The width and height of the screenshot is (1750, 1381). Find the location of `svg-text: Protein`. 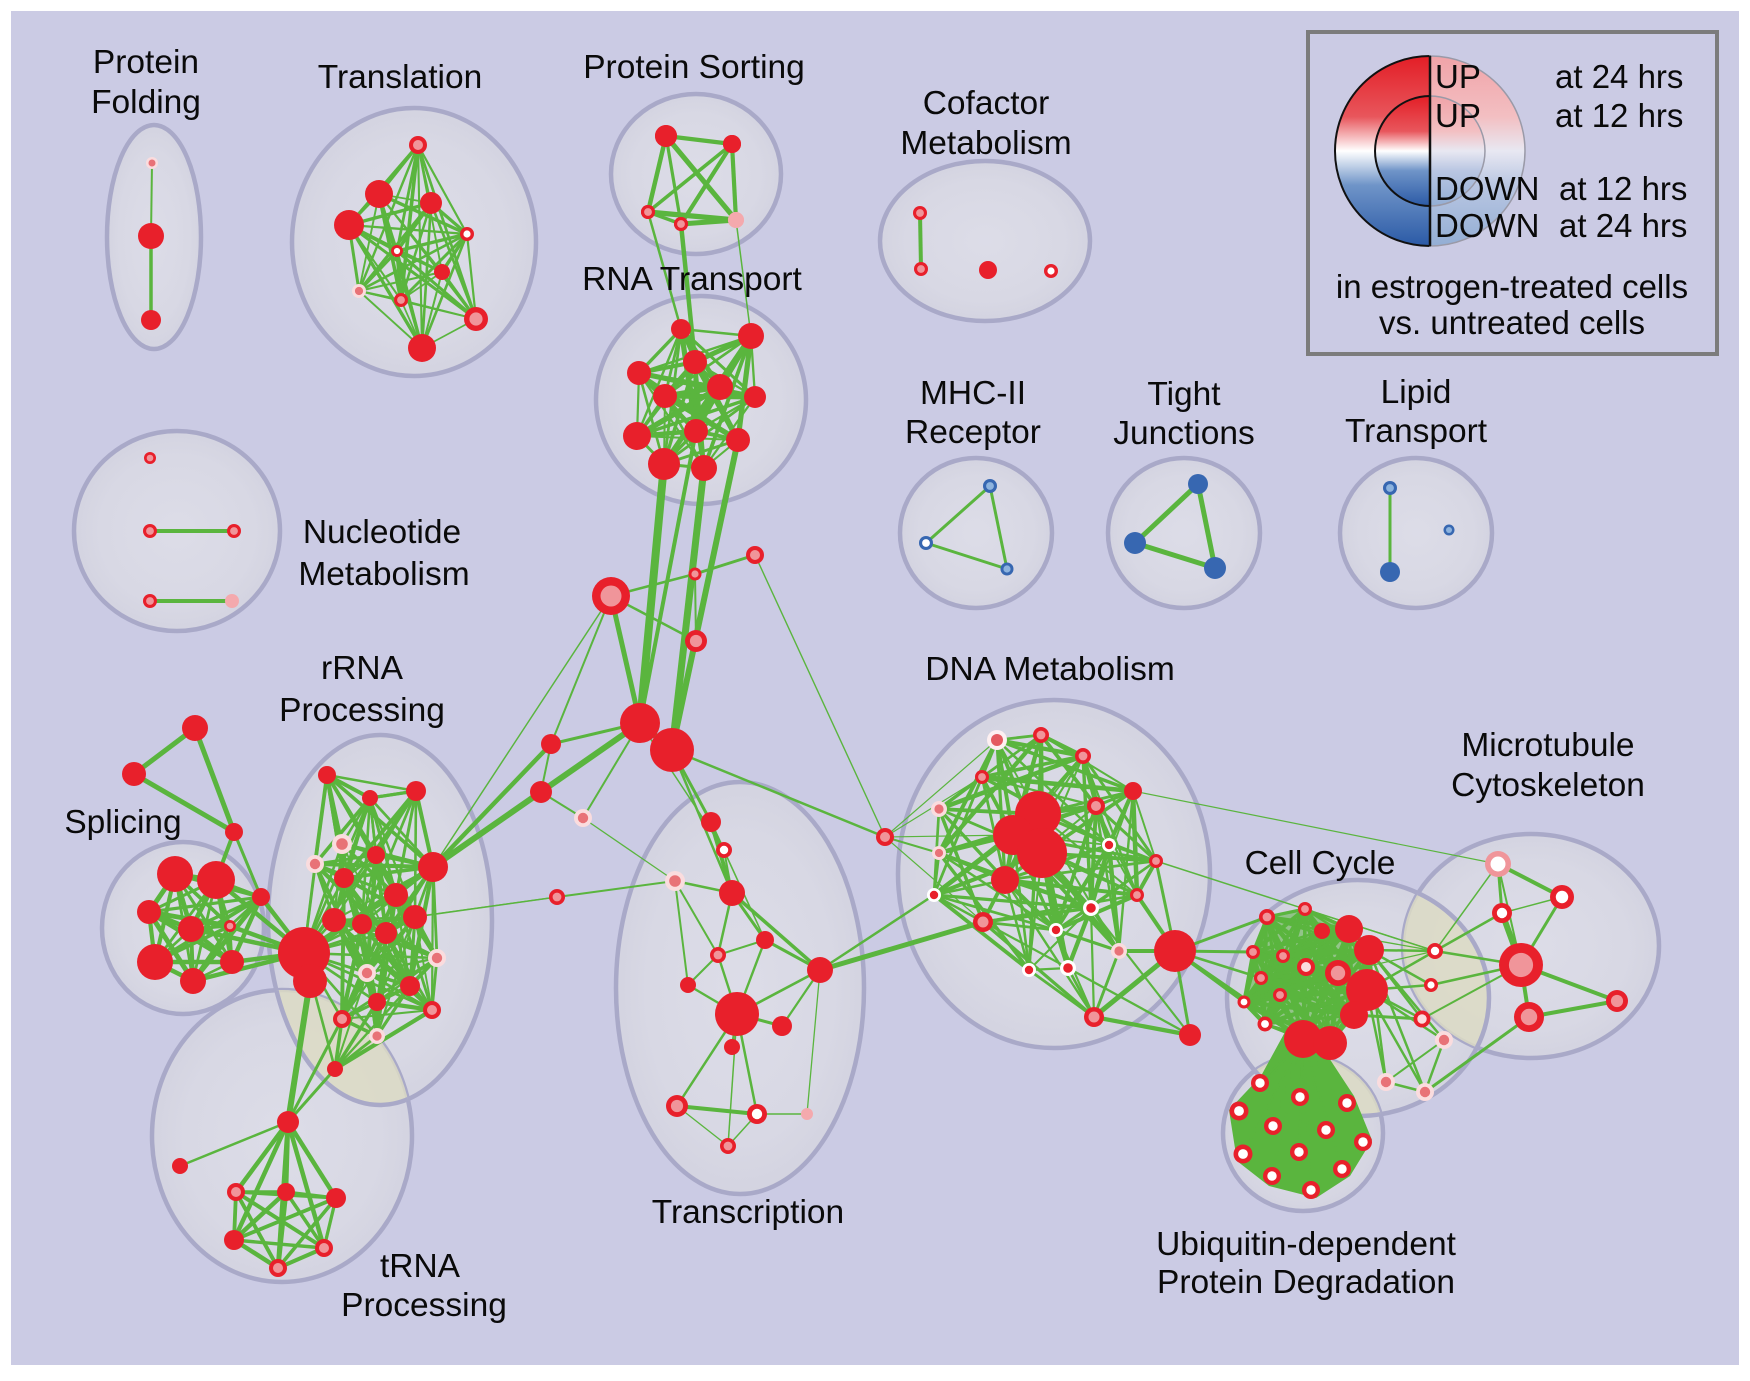

svg-text: Protein is located at coordinates (146, 62).